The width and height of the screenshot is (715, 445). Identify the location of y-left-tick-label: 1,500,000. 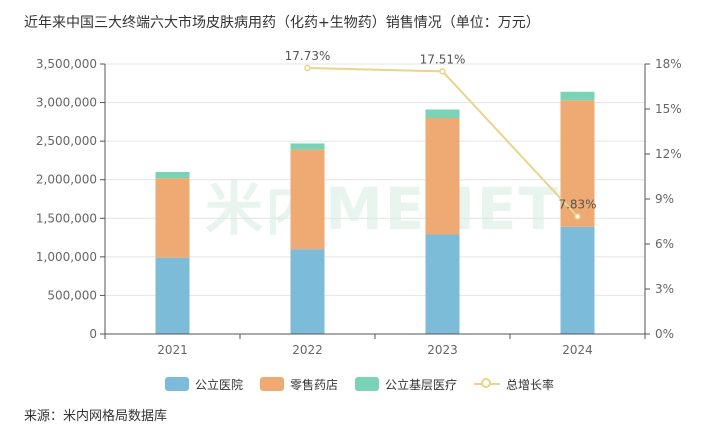
(66, 218).